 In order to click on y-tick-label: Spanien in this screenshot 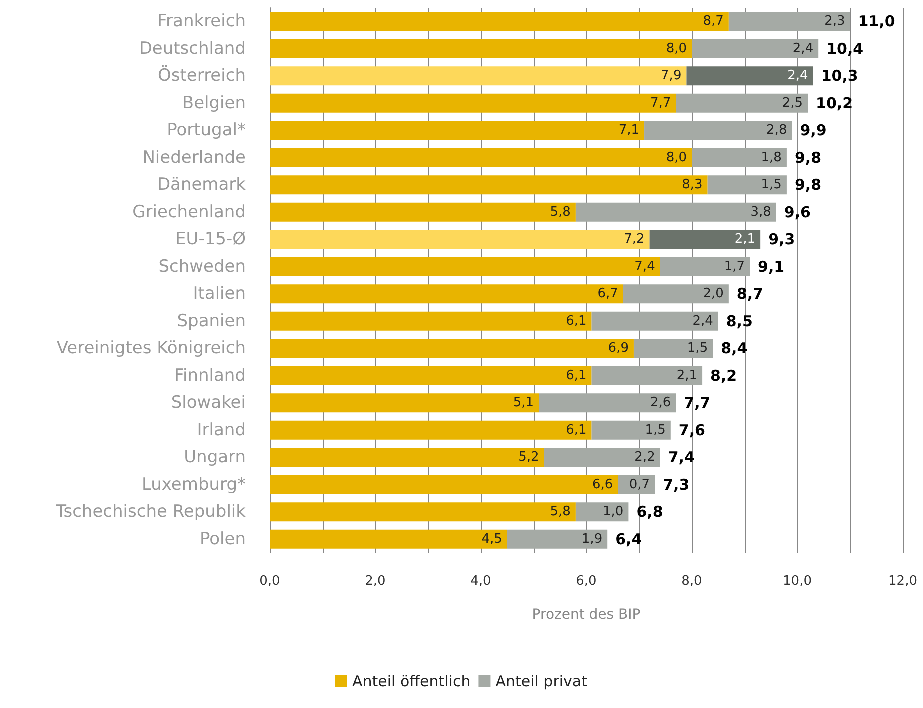, I will do `click(211, 321)`.